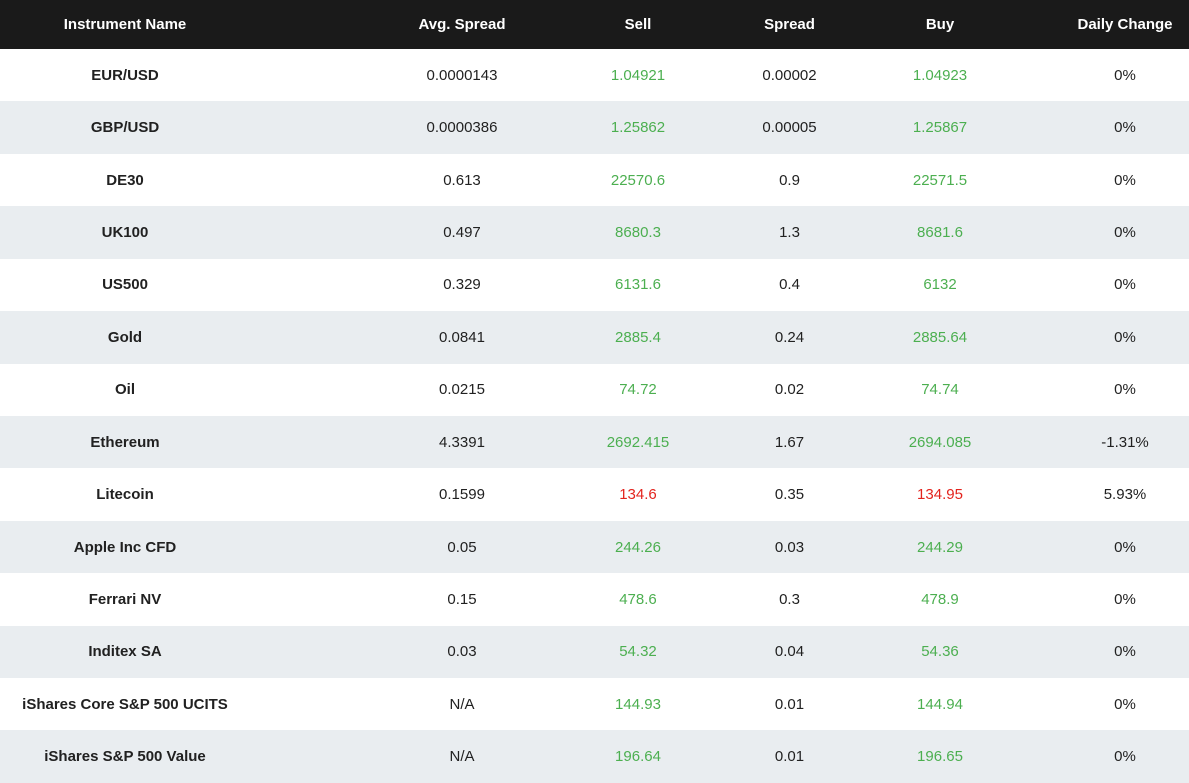  What do you see at coordinates (1125, 442) in the screenshot?
I see `daily-change-cell: -1.31%` at bounding box center [1125, 442].